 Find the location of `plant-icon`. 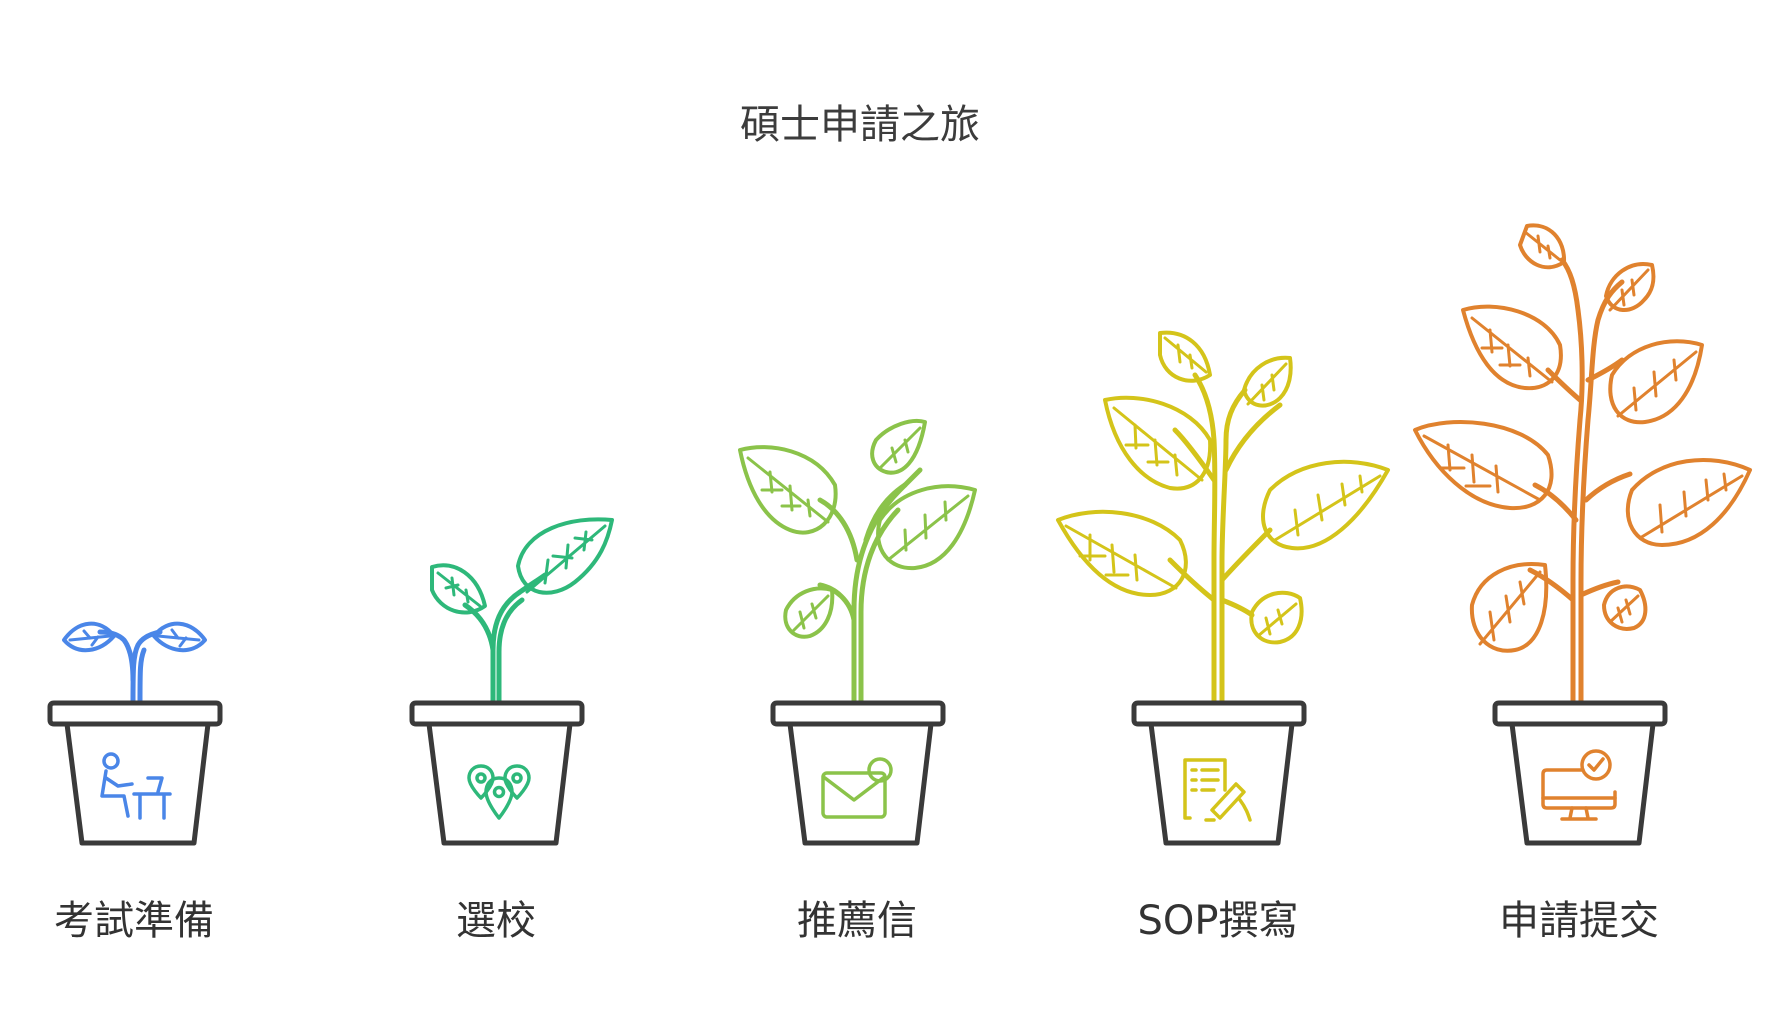

plant-icon is located at coordinates (857, 562).